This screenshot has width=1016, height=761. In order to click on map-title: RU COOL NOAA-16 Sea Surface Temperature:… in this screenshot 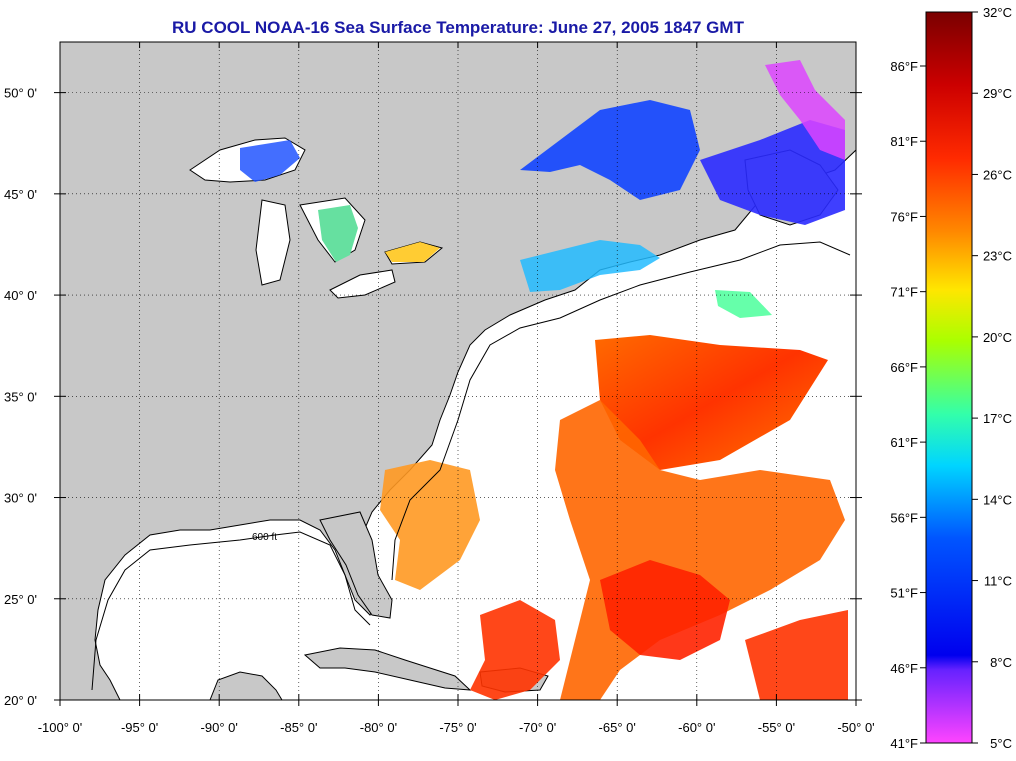, I will do `click(458, 27)`.